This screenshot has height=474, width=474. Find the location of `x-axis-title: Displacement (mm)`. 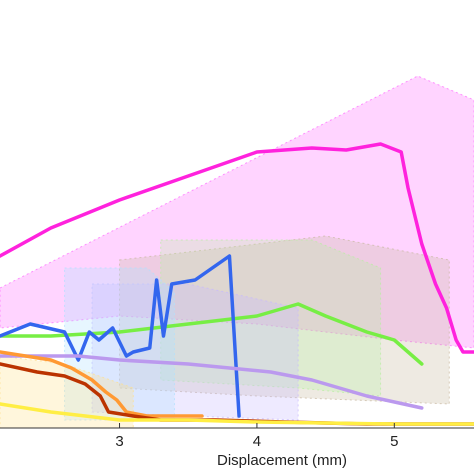

x-axis-title: Displacement (mm) is located at coordinates (282, 460).